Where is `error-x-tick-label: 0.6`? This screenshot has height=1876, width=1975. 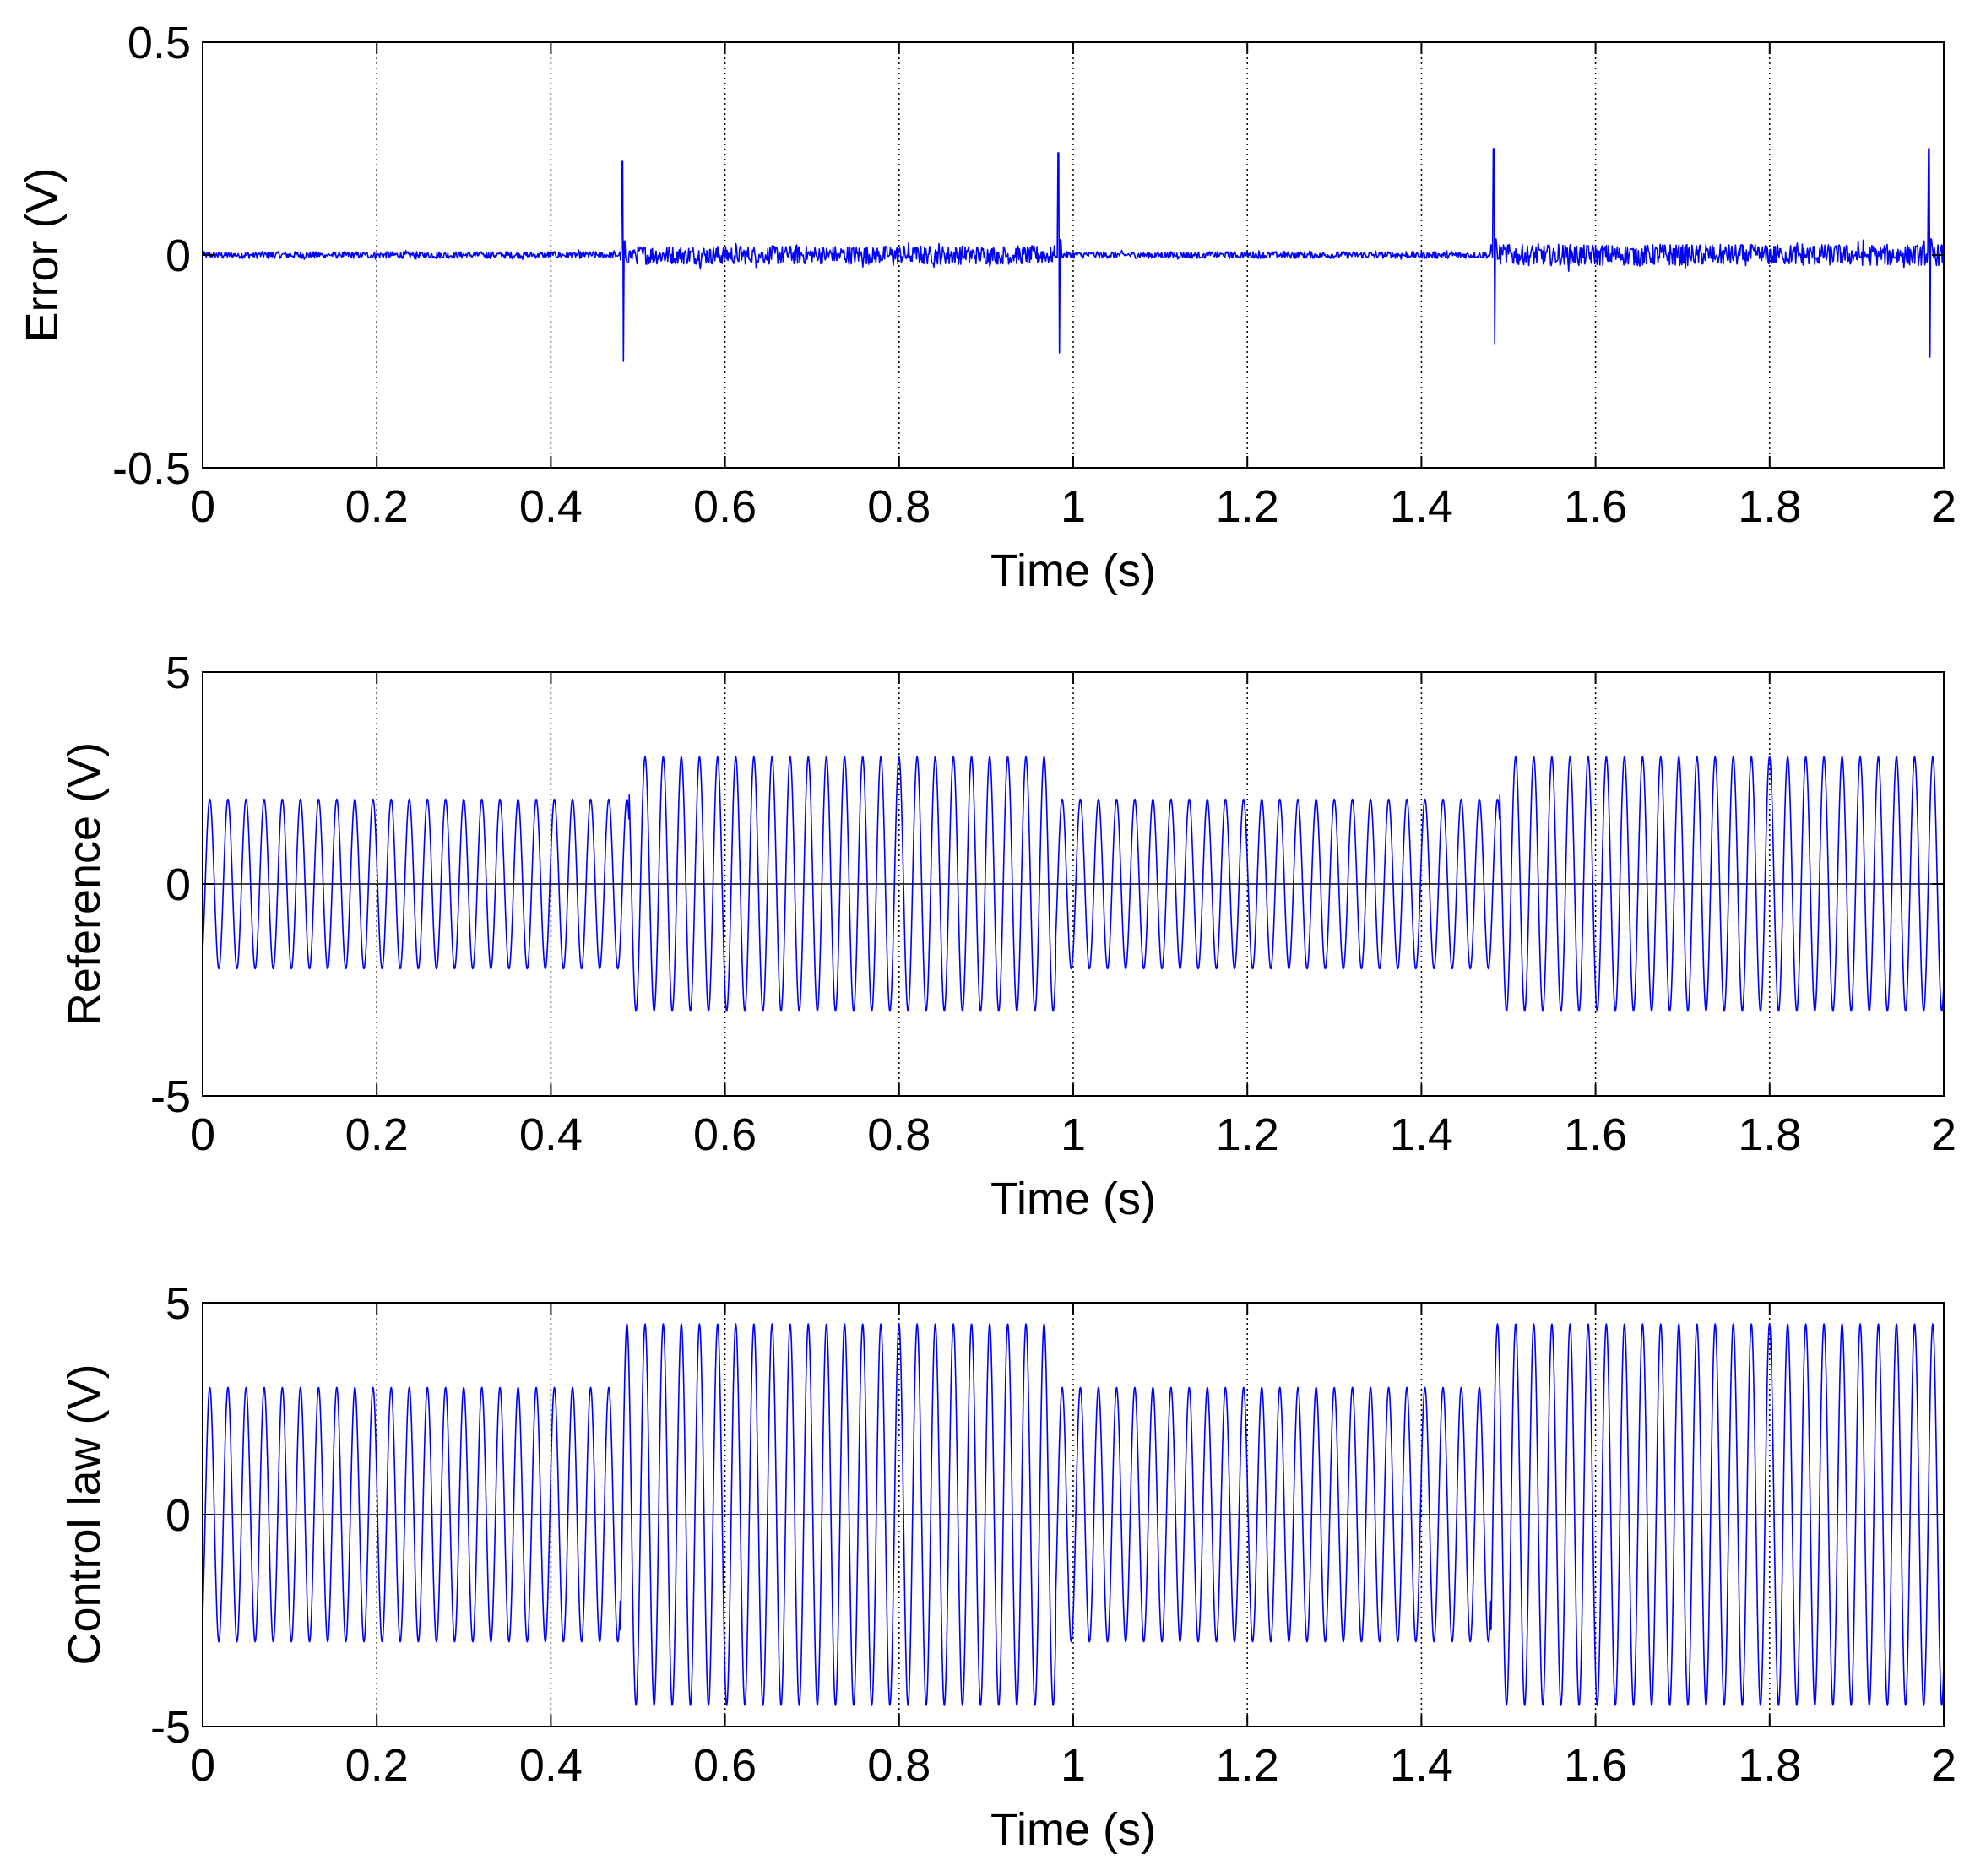 error-x-tick-label: 0.6 is located at coordinates (725, 506).